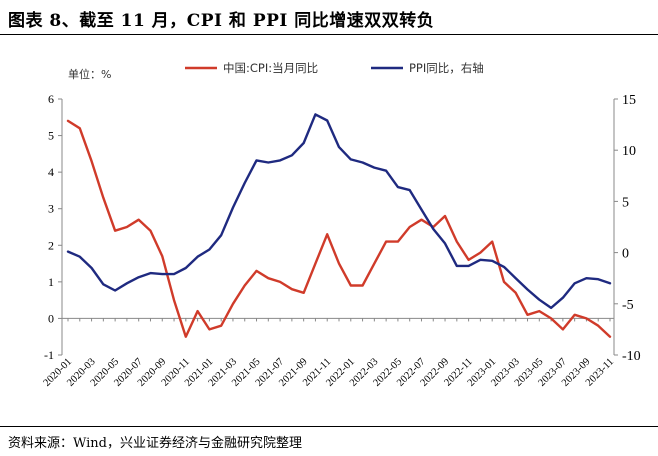  I want to click on top-rule, so click(329, 34).